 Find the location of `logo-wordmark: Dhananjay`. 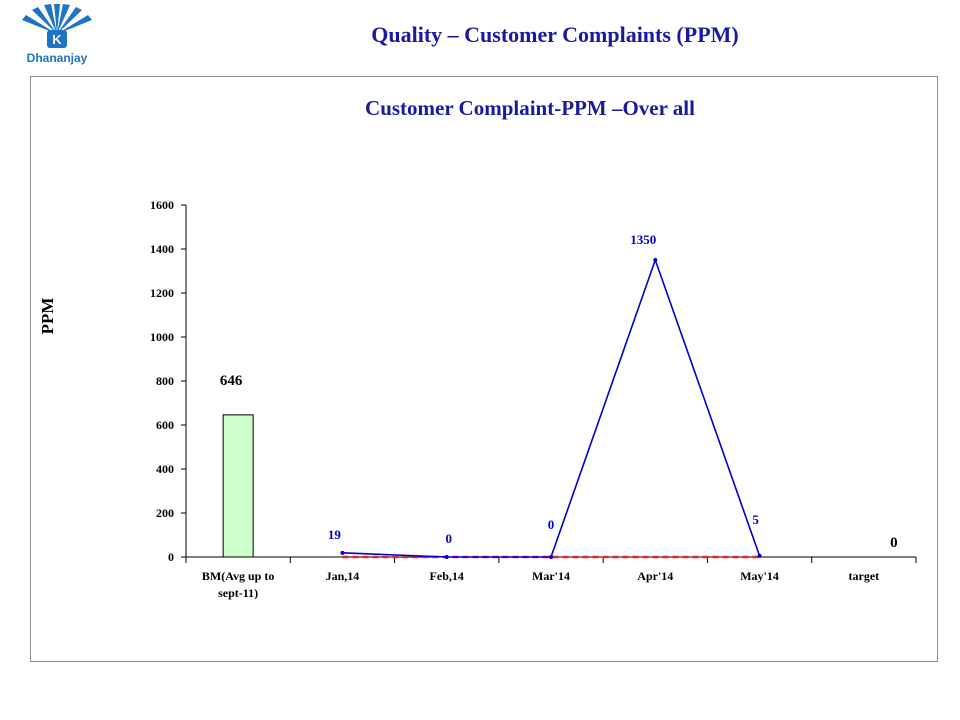

logo-wordmark: Dhananjay is located at coordinates (57, 58).